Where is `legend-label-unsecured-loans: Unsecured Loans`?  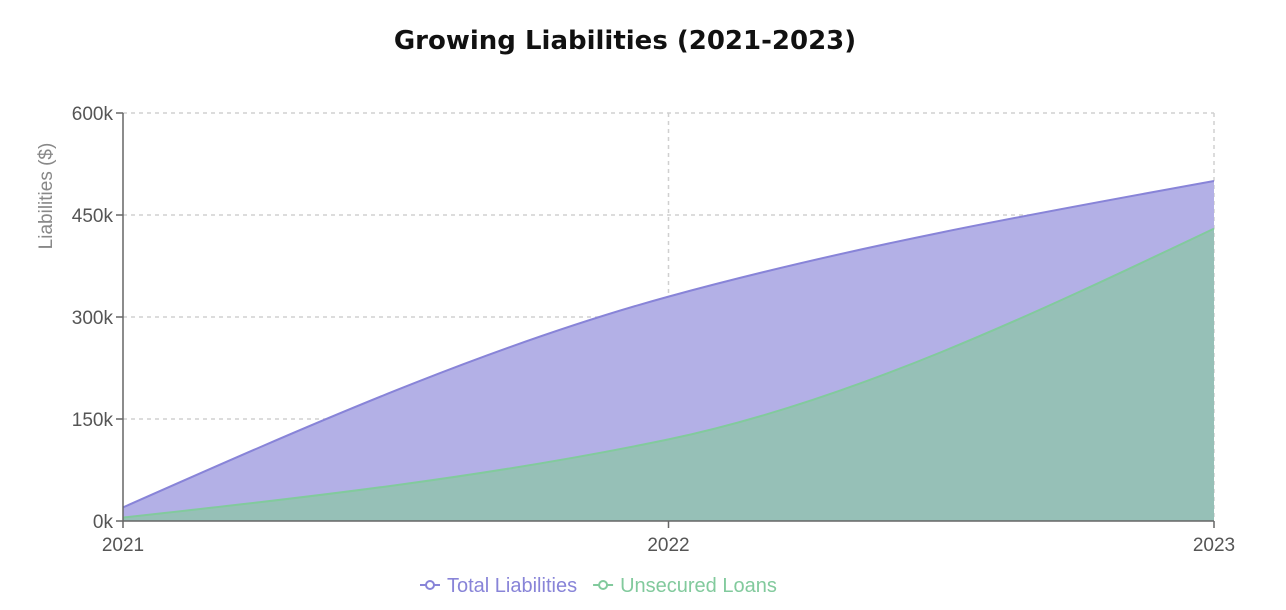
legend-label-unsecured-loans: Unsecured Loans is located at coordinates (698, 586).